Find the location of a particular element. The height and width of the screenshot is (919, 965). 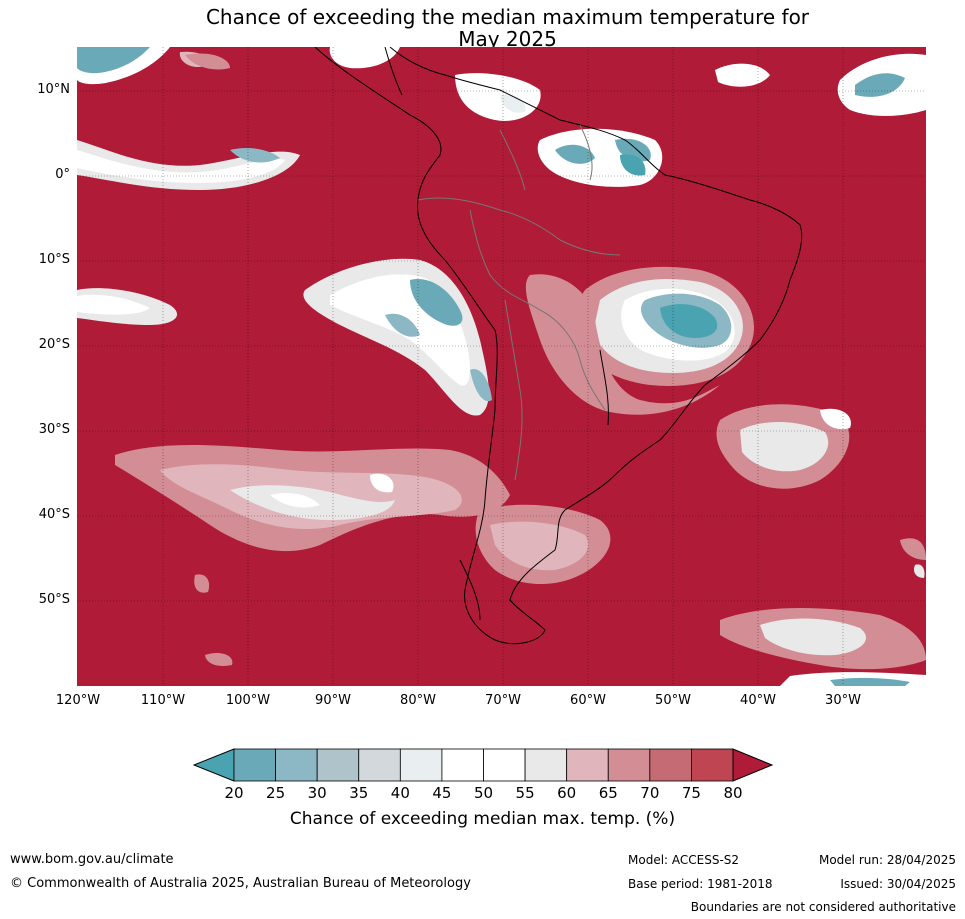

colorbar-tick-label: 55 is located at coordinates (525, 793).